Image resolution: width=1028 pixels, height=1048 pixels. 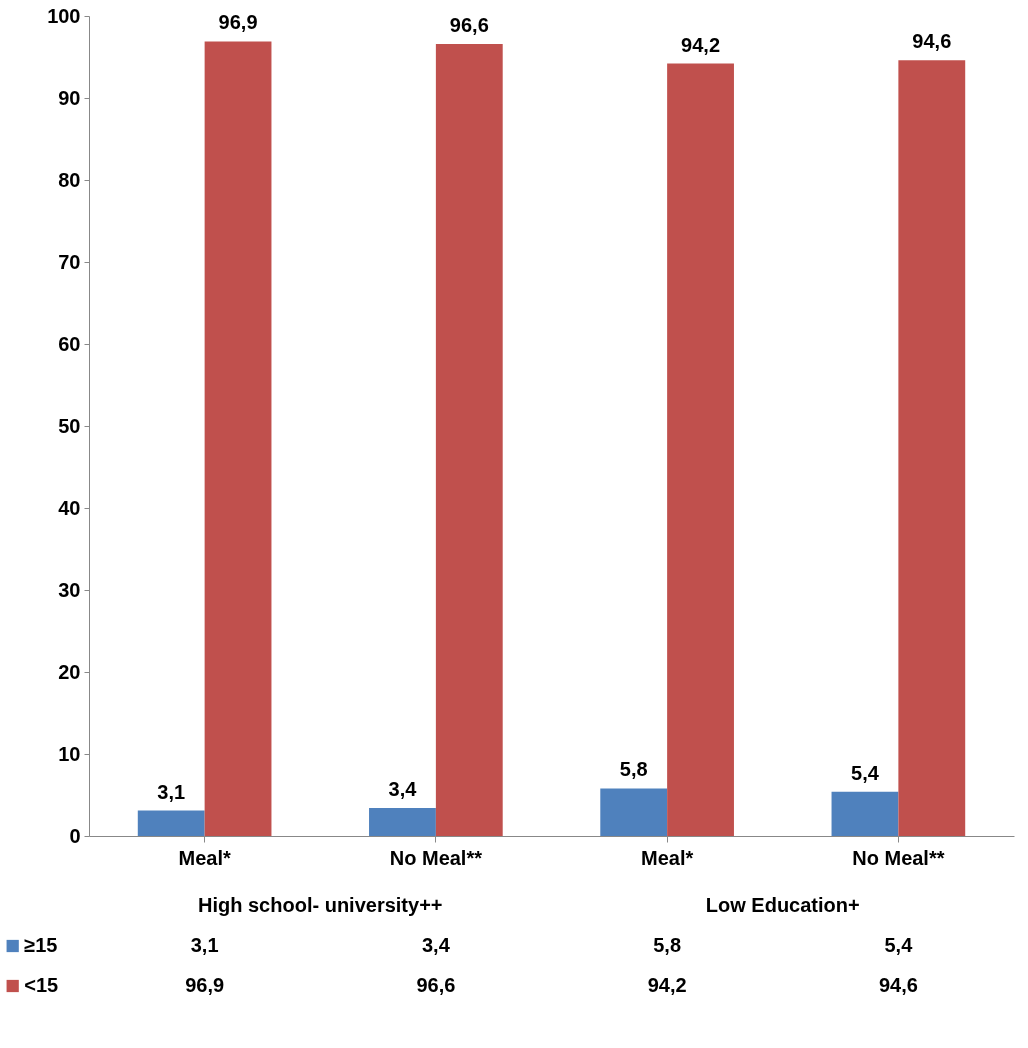 I want to click on text: 5,8, so click(x=633, y=769).